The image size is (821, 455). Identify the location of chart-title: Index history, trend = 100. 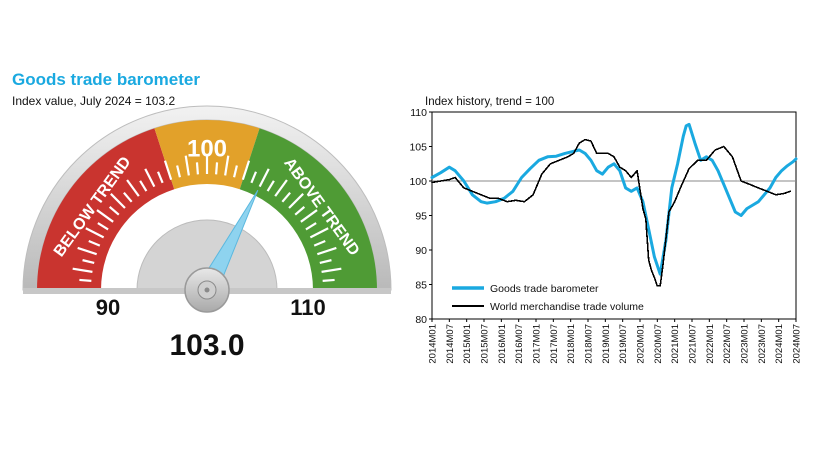
(489, 102).